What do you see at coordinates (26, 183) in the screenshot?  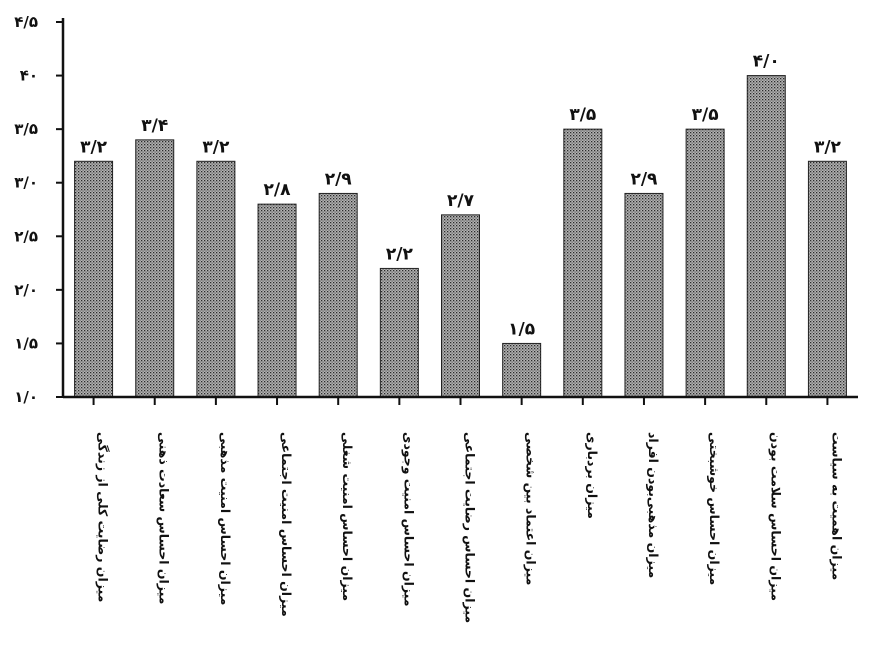 I see `y-tick-label: ۳/۰` at bounding box center [26, 183].